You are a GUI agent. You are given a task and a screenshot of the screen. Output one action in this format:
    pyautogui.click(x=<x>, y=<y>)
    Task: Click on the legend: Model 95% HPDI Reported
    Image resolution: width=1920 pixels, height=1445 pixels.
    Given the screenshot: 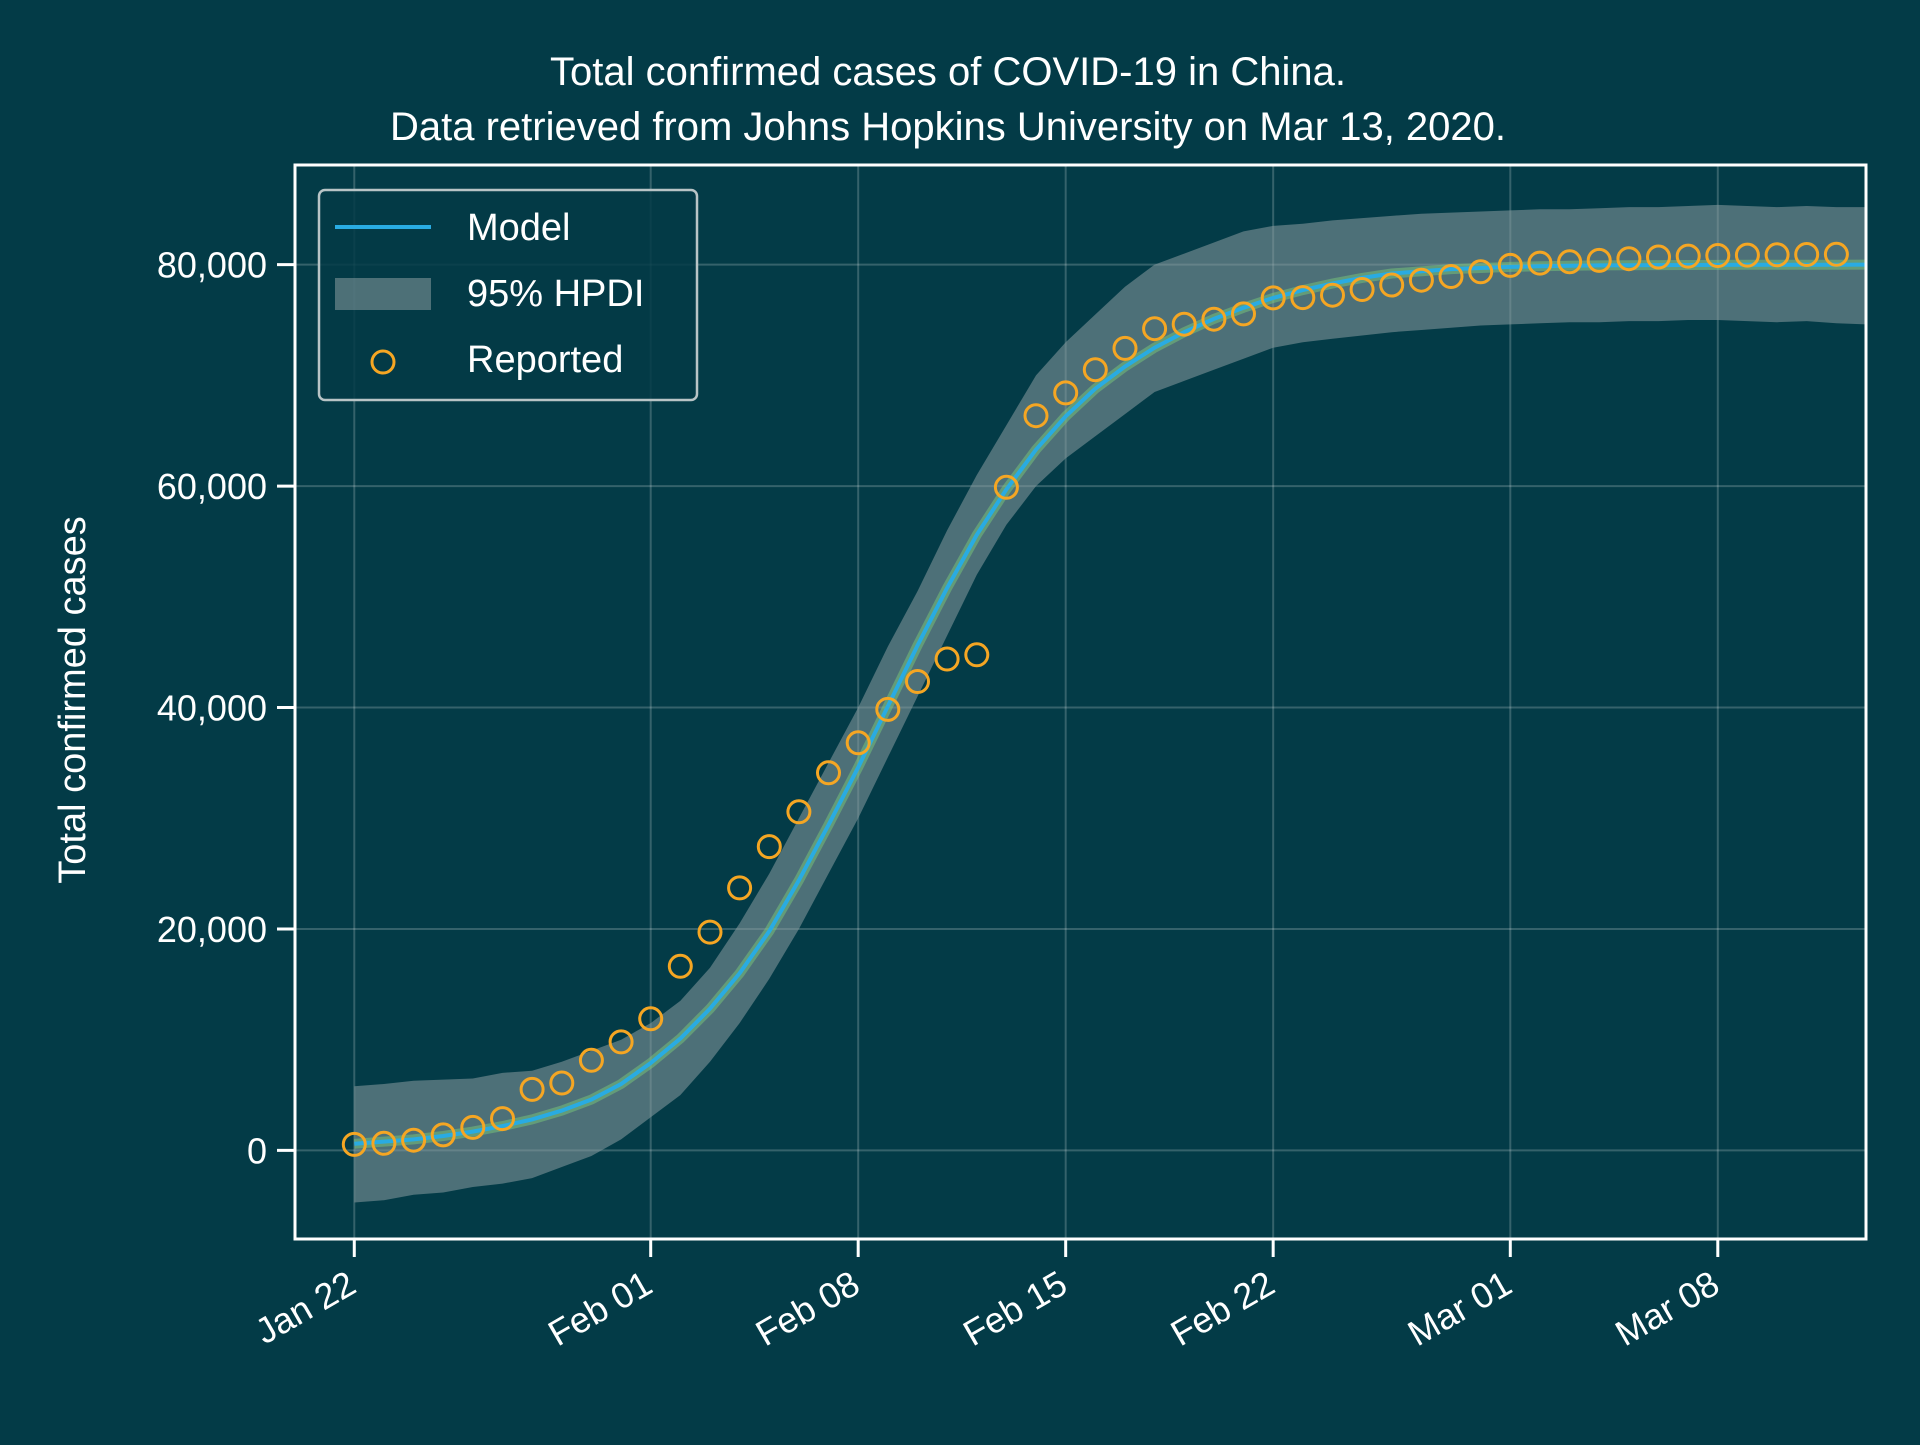 What is the action you would take?
    pyautogui.click(x=508, y=295)
    